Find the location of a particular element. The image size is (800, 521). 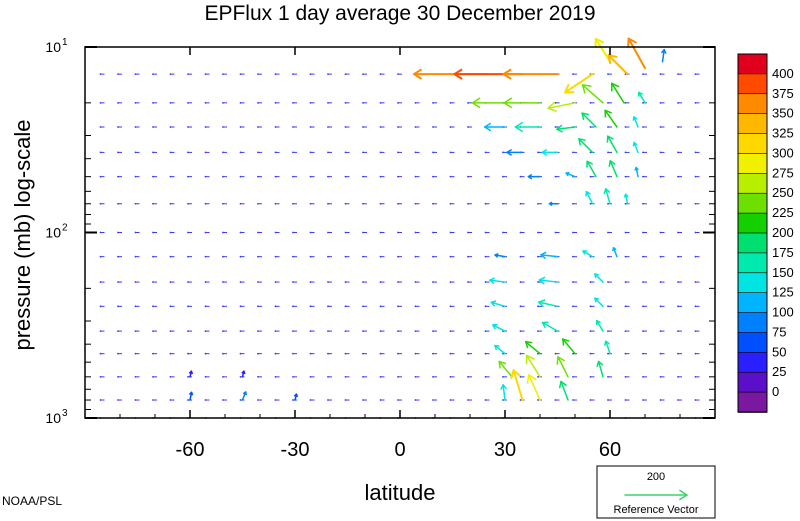

reference-vector-frame is located at coordinates (656, 492).